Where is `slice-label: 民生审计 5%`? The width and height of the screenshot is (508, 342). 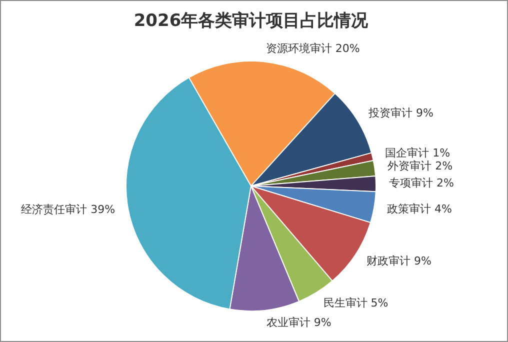
slice-label: 民生审计 5% is located at coordinates (355, 303).